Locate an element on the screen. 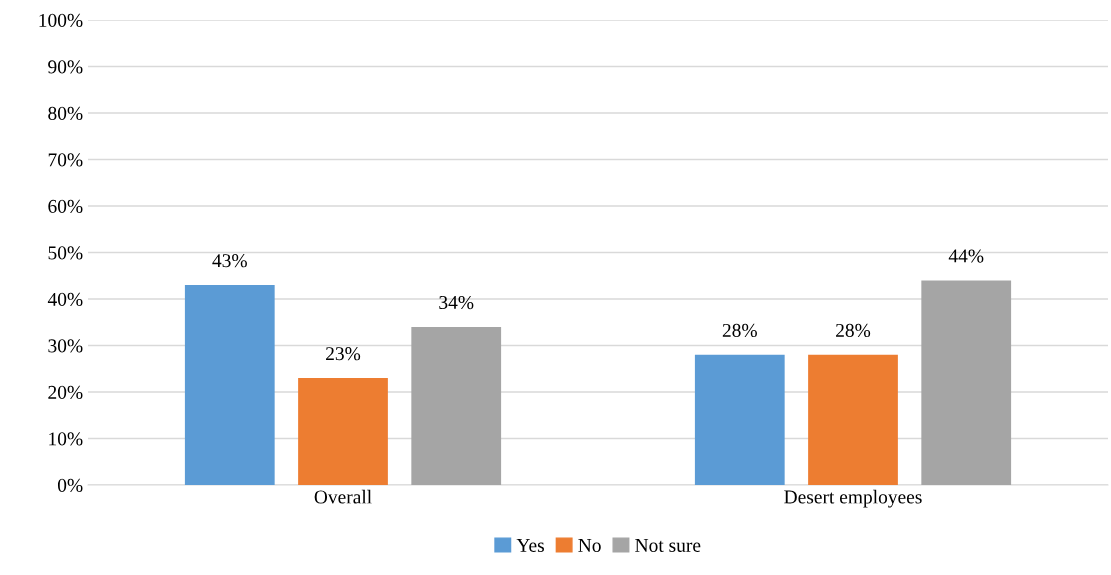 The image size is (1111, 575). y-tick-label: 20% is located at coordinates (65, 392).